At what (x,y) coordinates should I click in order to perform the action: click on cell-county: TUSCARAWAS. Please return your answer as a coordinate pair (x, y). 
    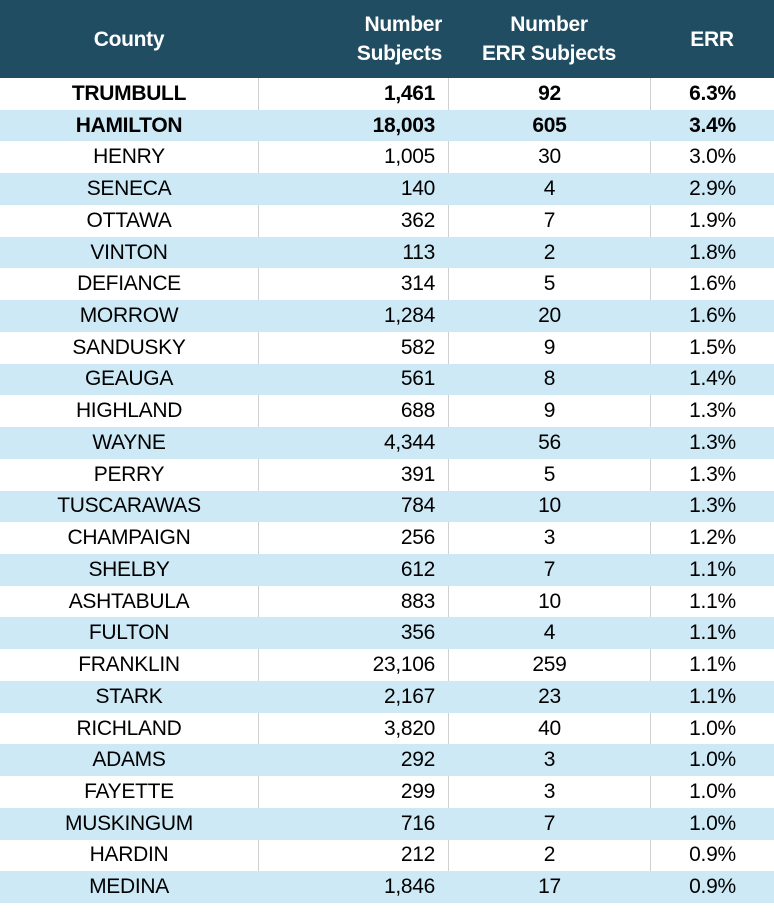
    Looking at the image, I should click on (129, 506).